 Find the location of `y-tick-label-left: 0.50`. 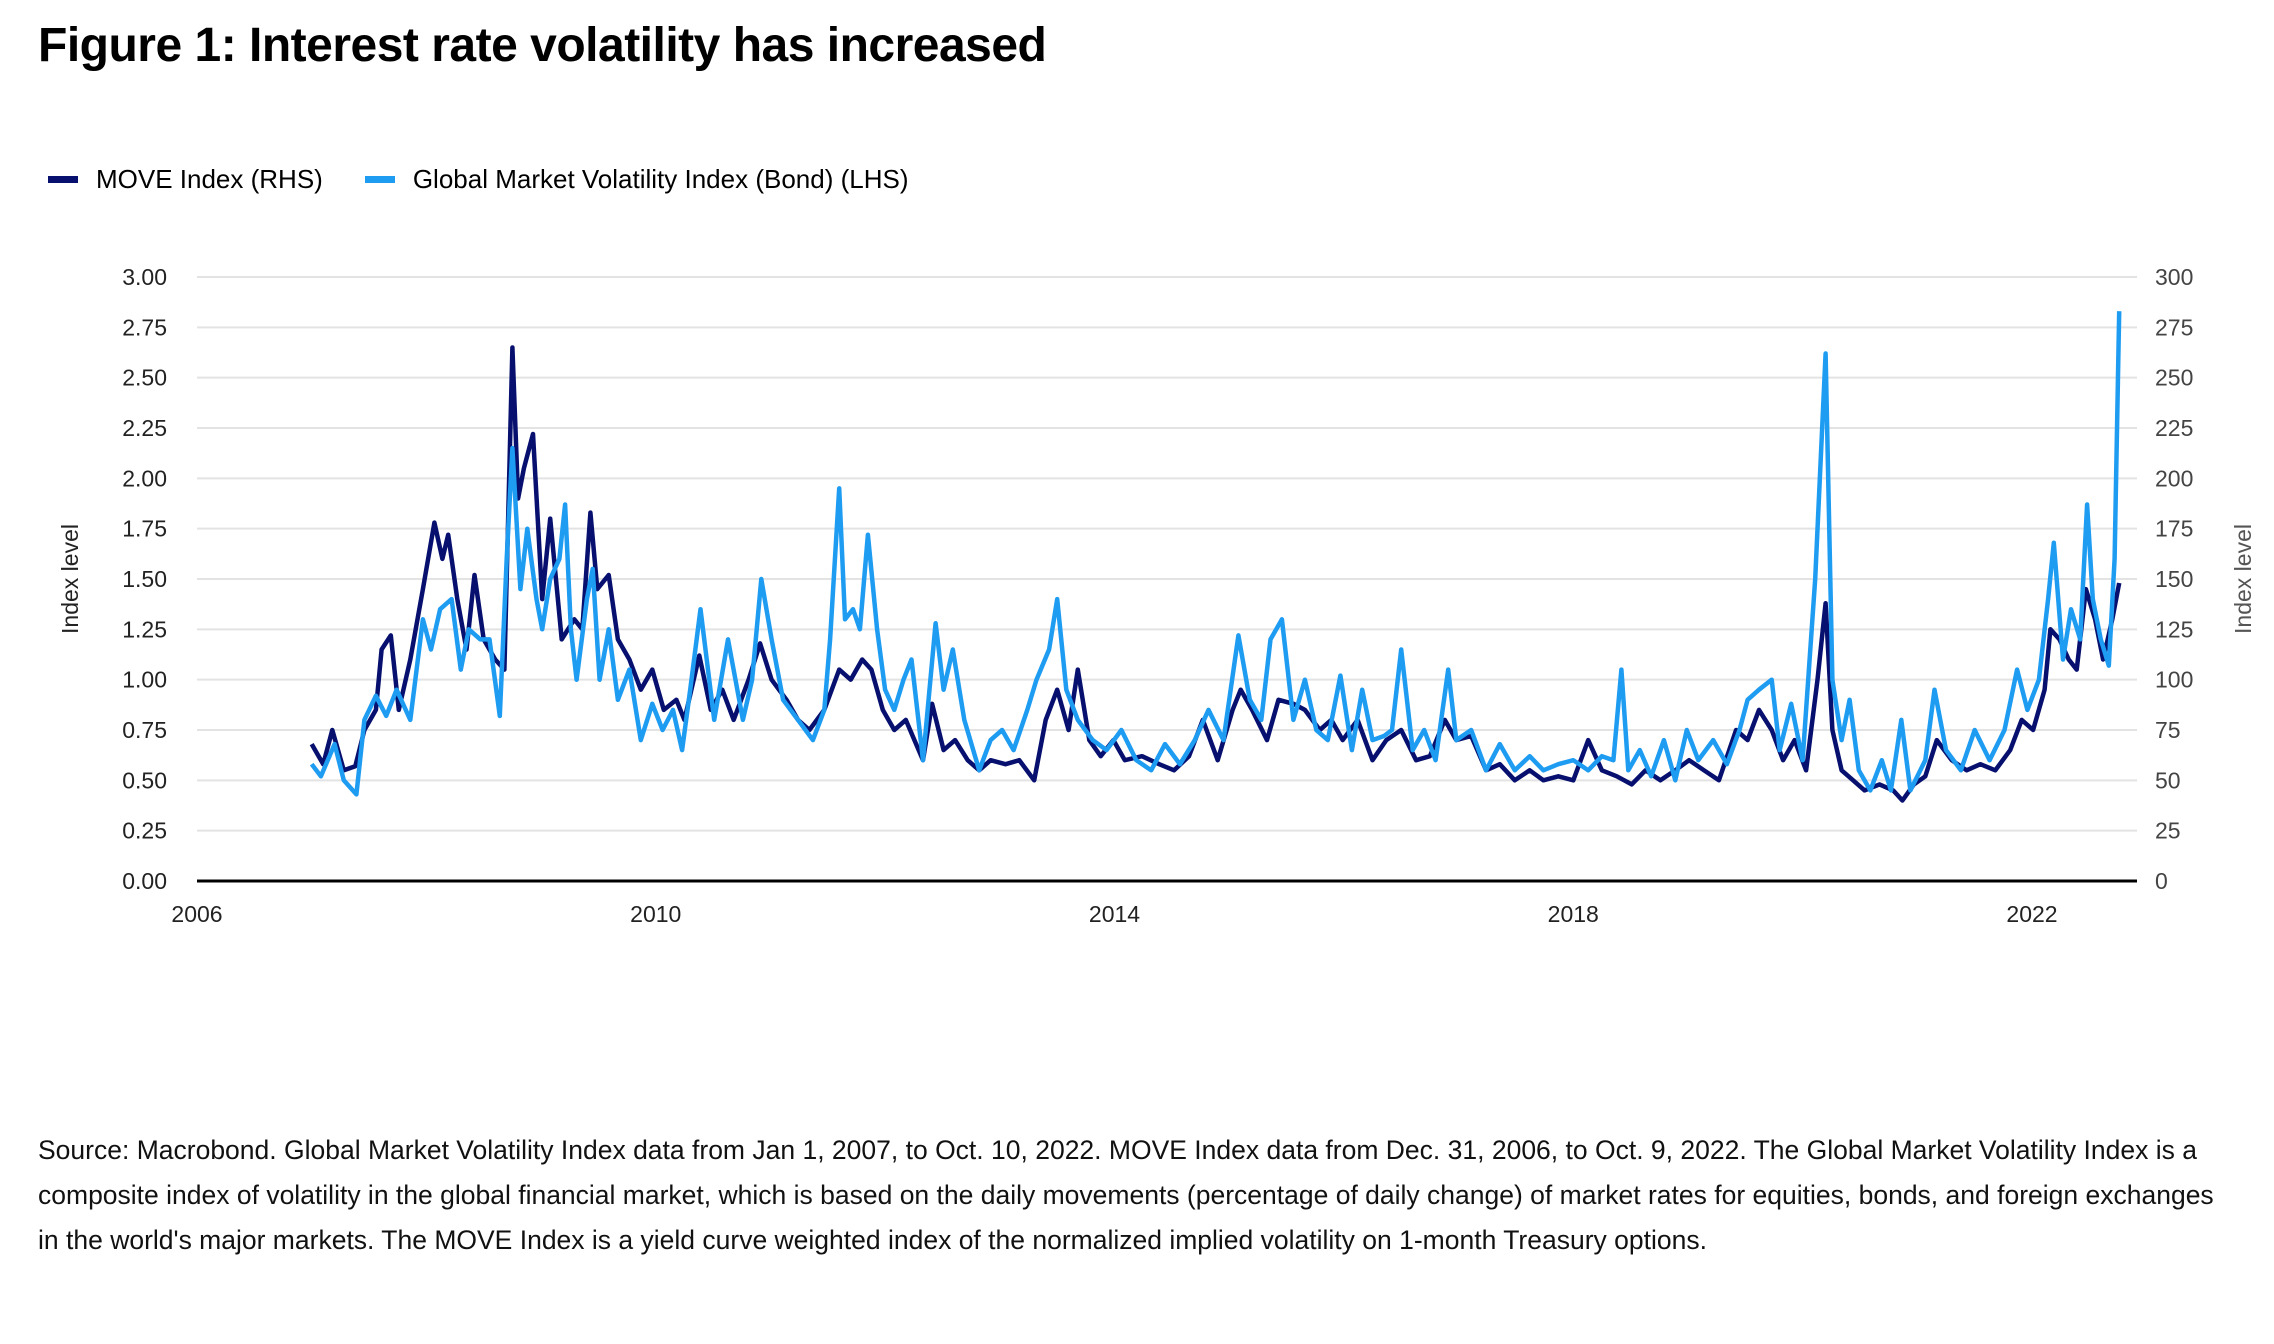

y-tick-label-left: 0.50 is located at coordinates (144, 780).